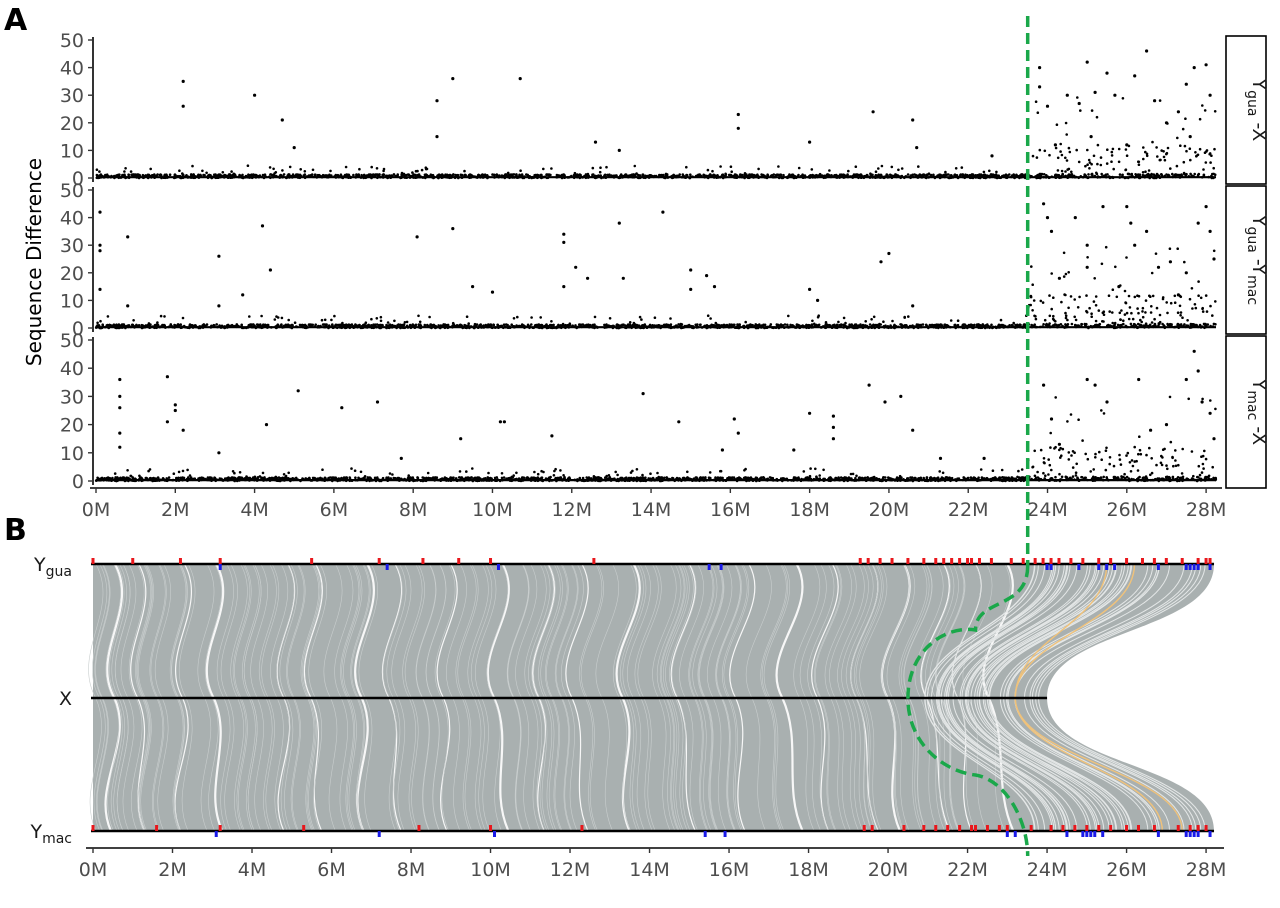 The width and height of the screenshot is (1280, 908). I want to click on y-tick-label: 40, so click(72, 369).